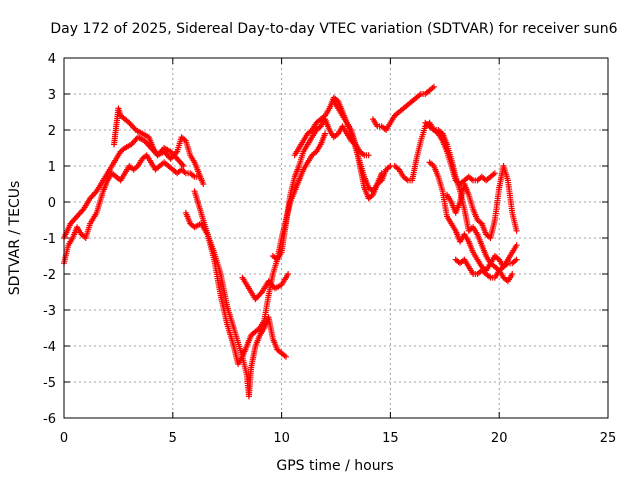 This screenshot has width=640, height=480. I want to click on y-tick-label: -5, so click(49, 383).